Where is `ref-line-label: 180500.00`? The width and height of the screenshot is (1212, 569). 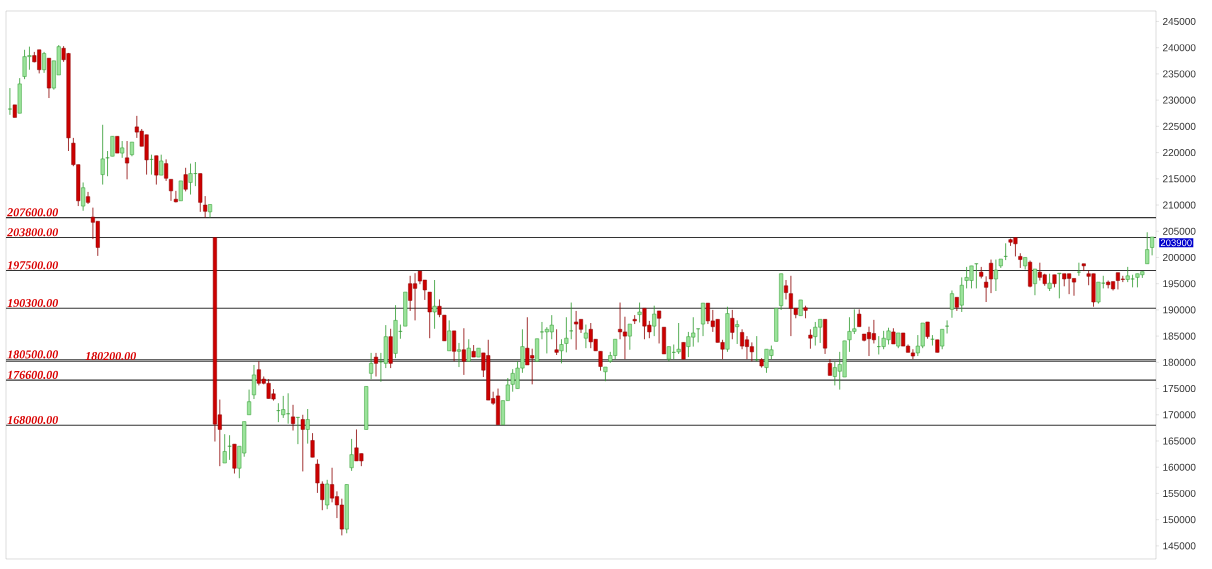 ref-line-label: 180500.00 is located at coordinates (32, 354).